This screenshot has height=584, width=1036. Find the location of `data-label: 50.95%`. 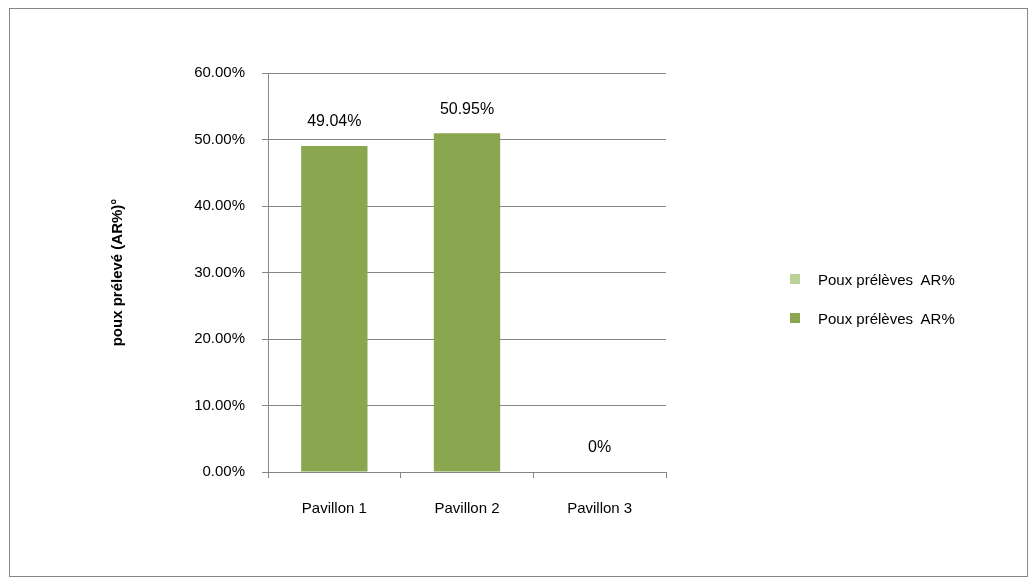

data-label: 50.95% is located at coordinates (467, 108).